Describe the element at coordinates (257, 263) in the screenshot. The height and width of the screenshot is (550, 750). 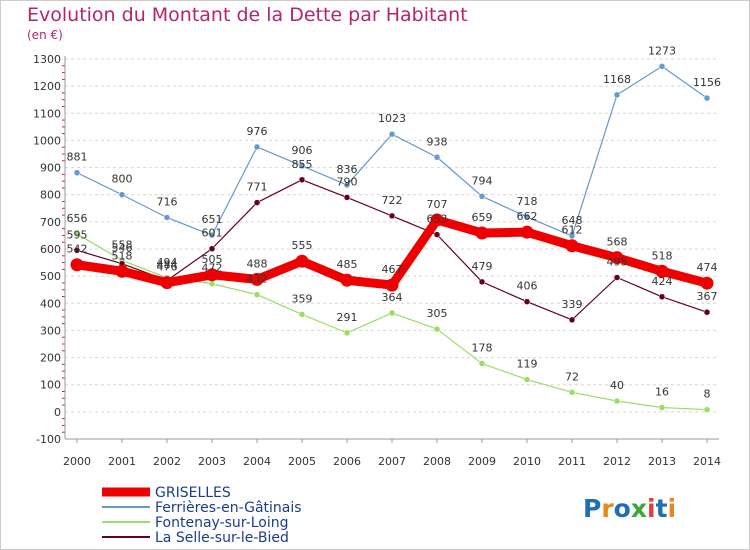
I see `data-label: 488` at that location.